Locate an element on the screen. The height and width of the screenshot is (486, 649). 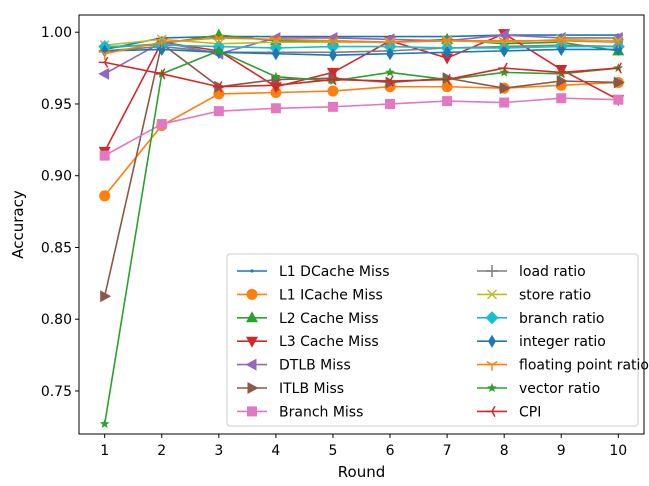
legend-label: branch ratio is located at coordinates (561, 319).